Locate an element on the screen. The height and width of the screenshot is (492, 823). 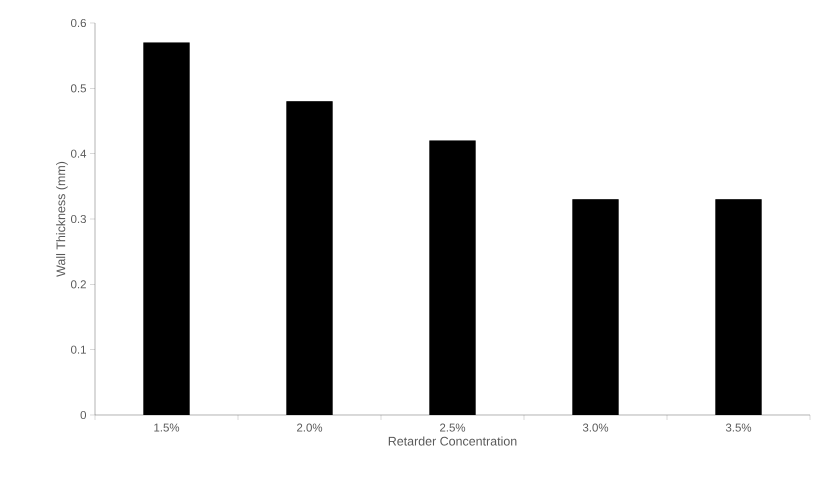
y-axis-title: Wall Thickness (mm) is located at coordinates (62, 219).